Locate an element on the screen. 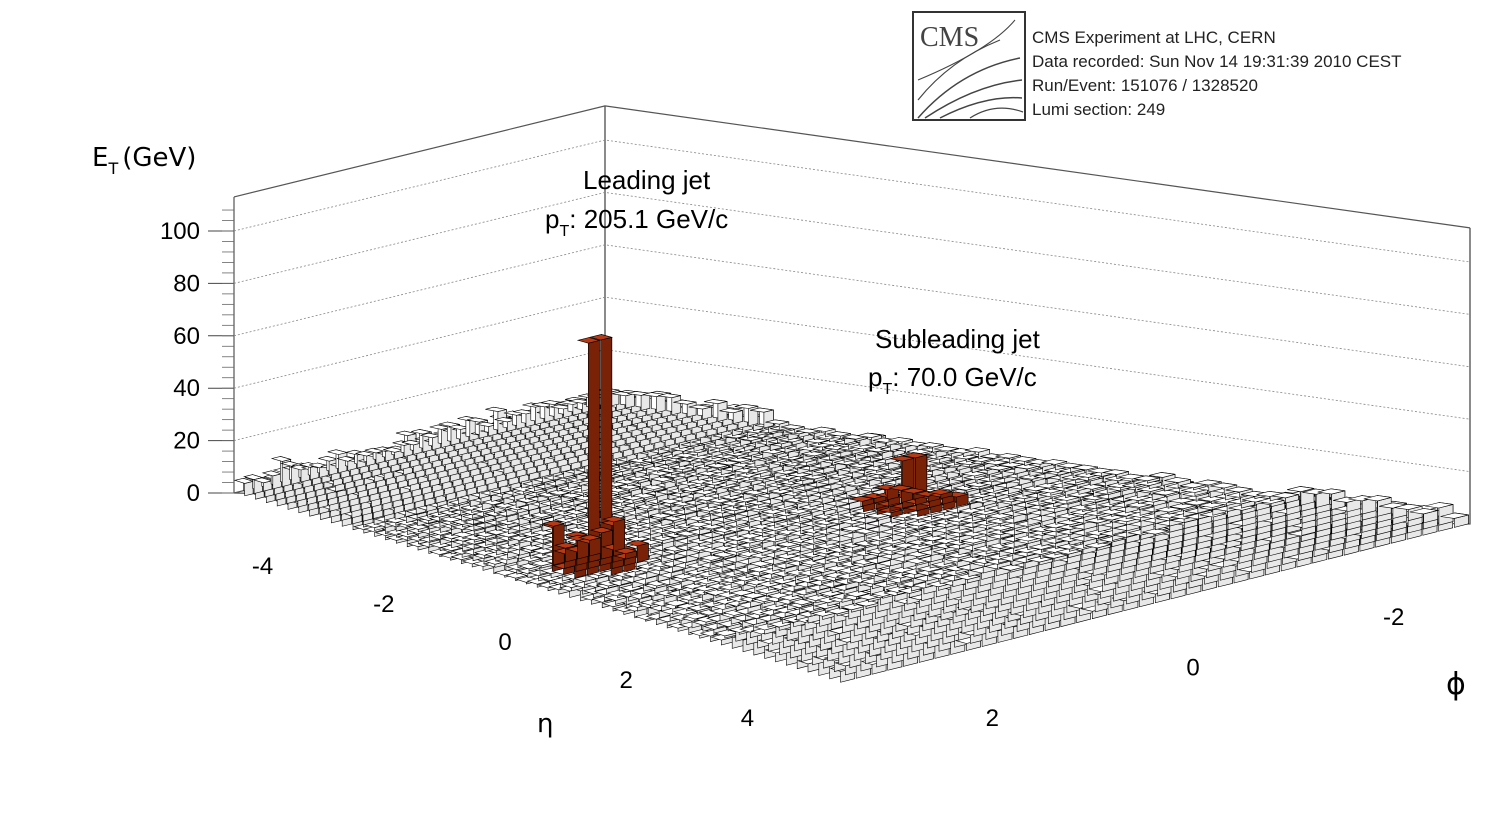  phi-tick-label: 2 is located at coordinates (992, 718).